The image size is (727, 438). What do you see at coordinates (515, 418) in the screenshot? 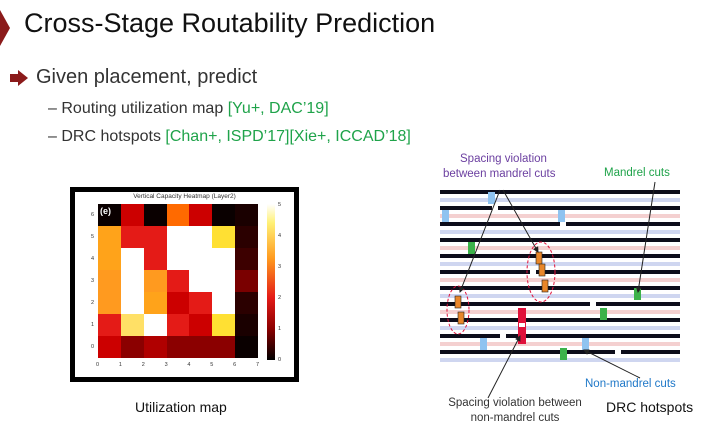
I see `annotation-line: non-mandrel cuts` at bounding box center [515, 418].